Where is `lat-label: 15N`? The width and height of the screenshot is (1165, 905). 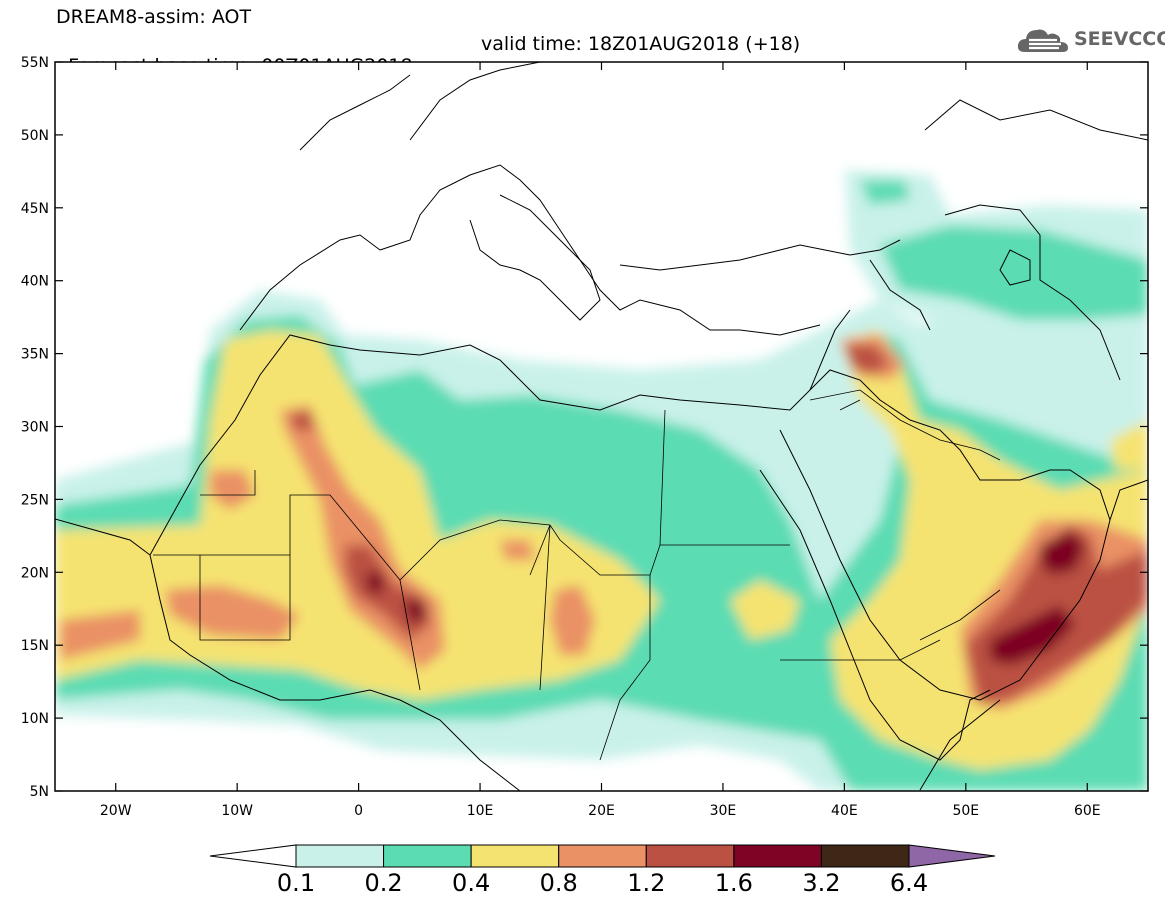
lat-label: 15N is located at coordinates (35, 646).